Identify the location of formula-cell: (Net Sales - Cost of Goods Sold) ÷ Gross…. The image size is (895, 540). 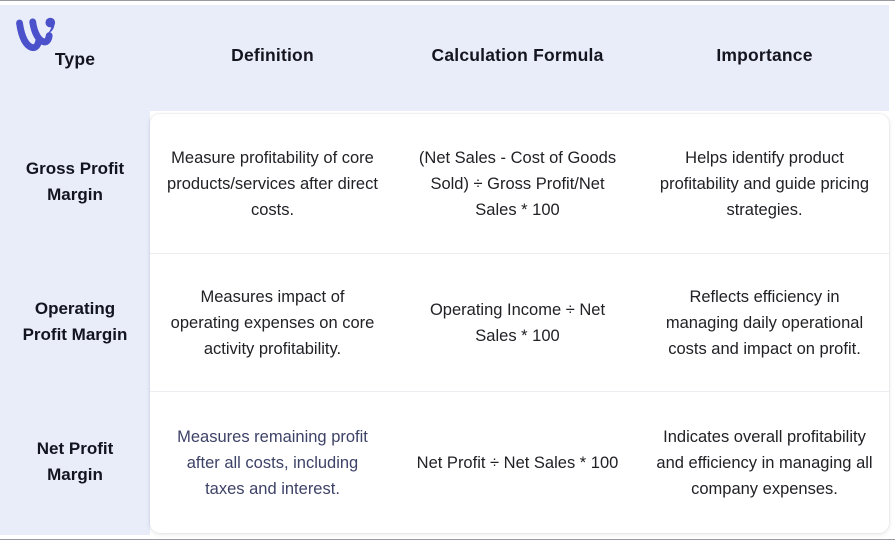
(517, 183).